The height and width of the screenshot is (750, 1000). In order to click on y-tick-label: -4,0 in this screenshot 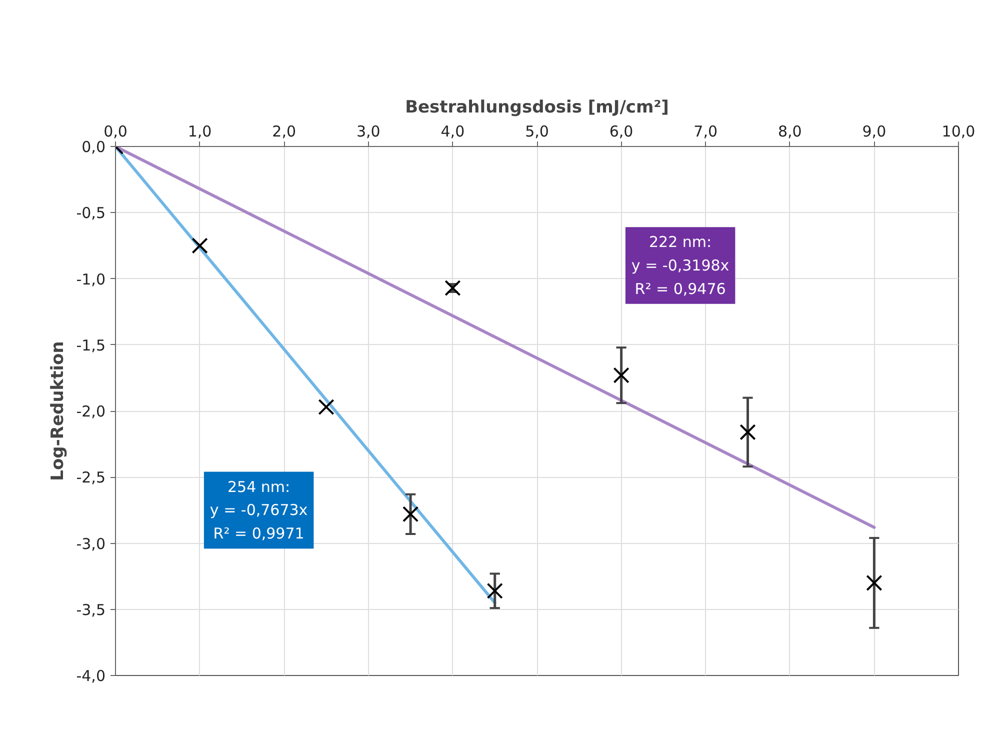, I will do `click(91, 676)`.